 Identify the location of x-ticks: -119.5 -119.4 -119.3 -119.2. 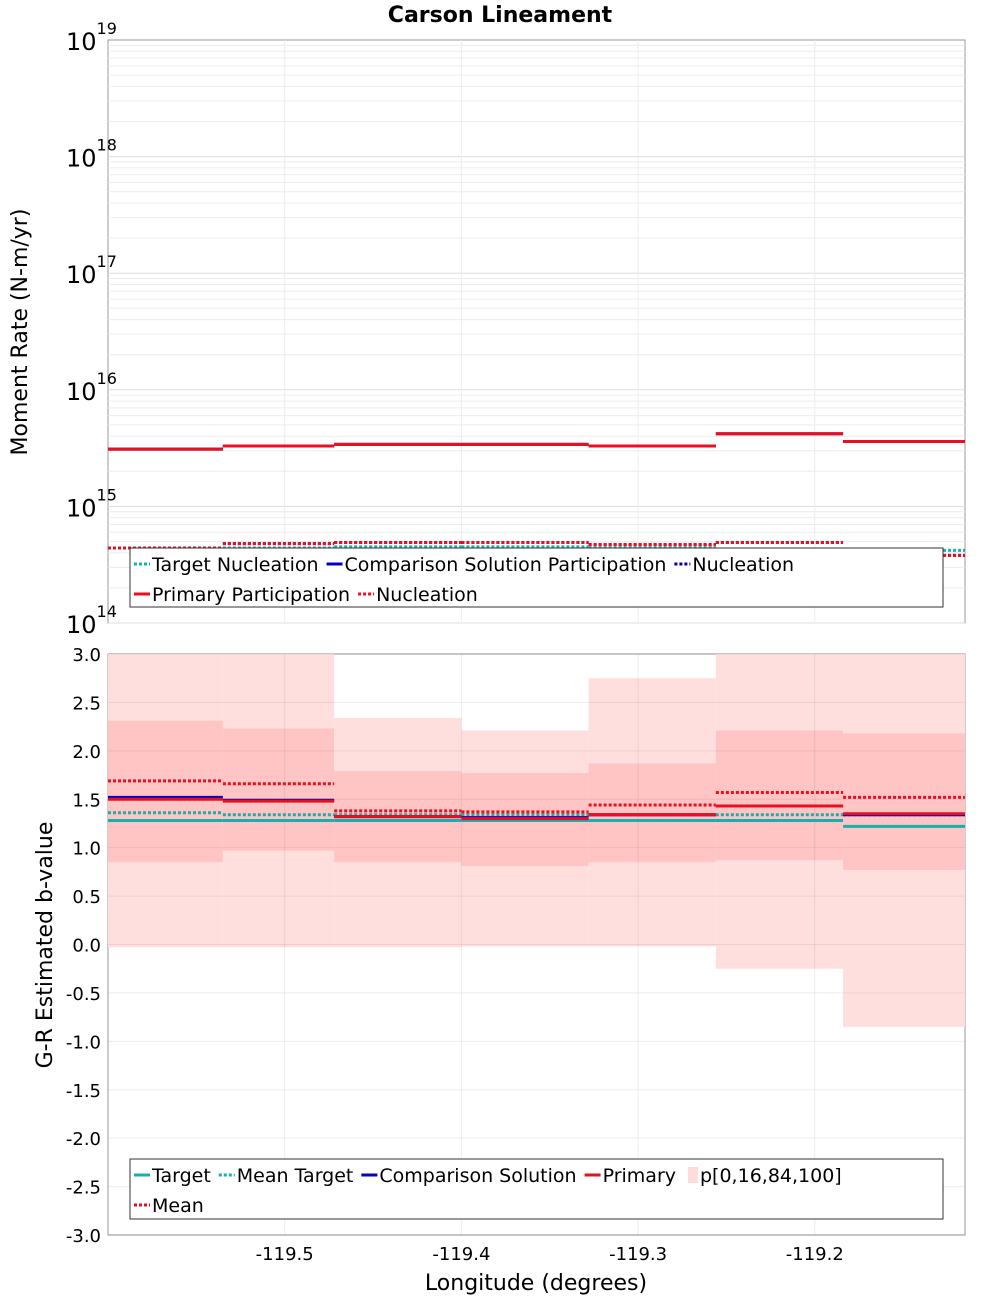
(550, 1254).